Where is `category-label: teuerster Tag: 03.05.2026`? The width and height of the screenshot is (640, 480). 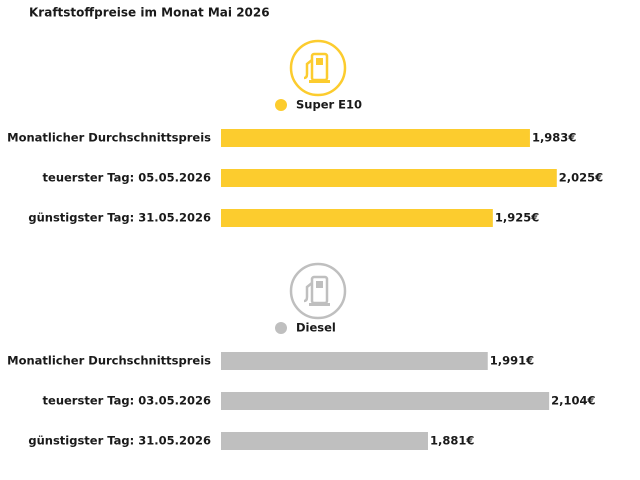 category-label: teuerster Tag: 03.05.2026 is located at coordinates (127, 401).